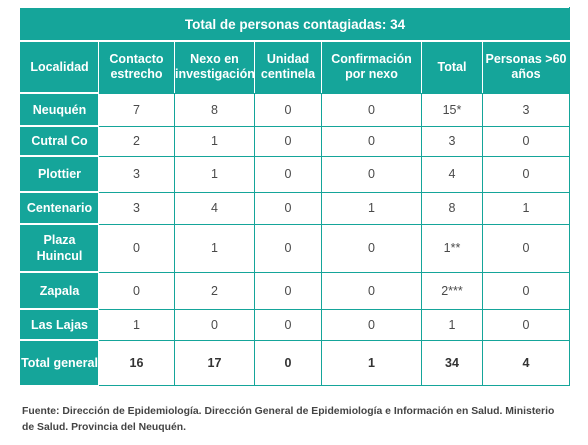  Describe the element at coordinates (452, 248) in the screenshot. I see `cell-total: 1**` at that location.